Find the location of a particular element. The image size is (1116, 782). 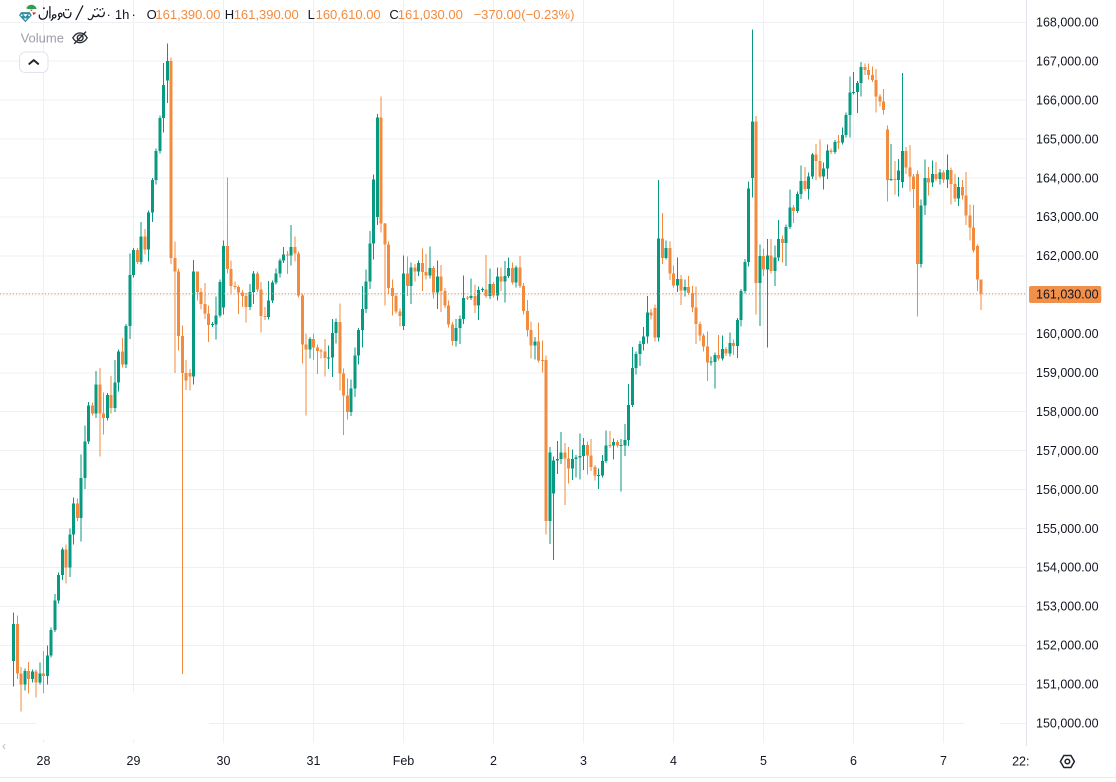

svg-text: 163,000.00 is located at coordinates (1067, 217).